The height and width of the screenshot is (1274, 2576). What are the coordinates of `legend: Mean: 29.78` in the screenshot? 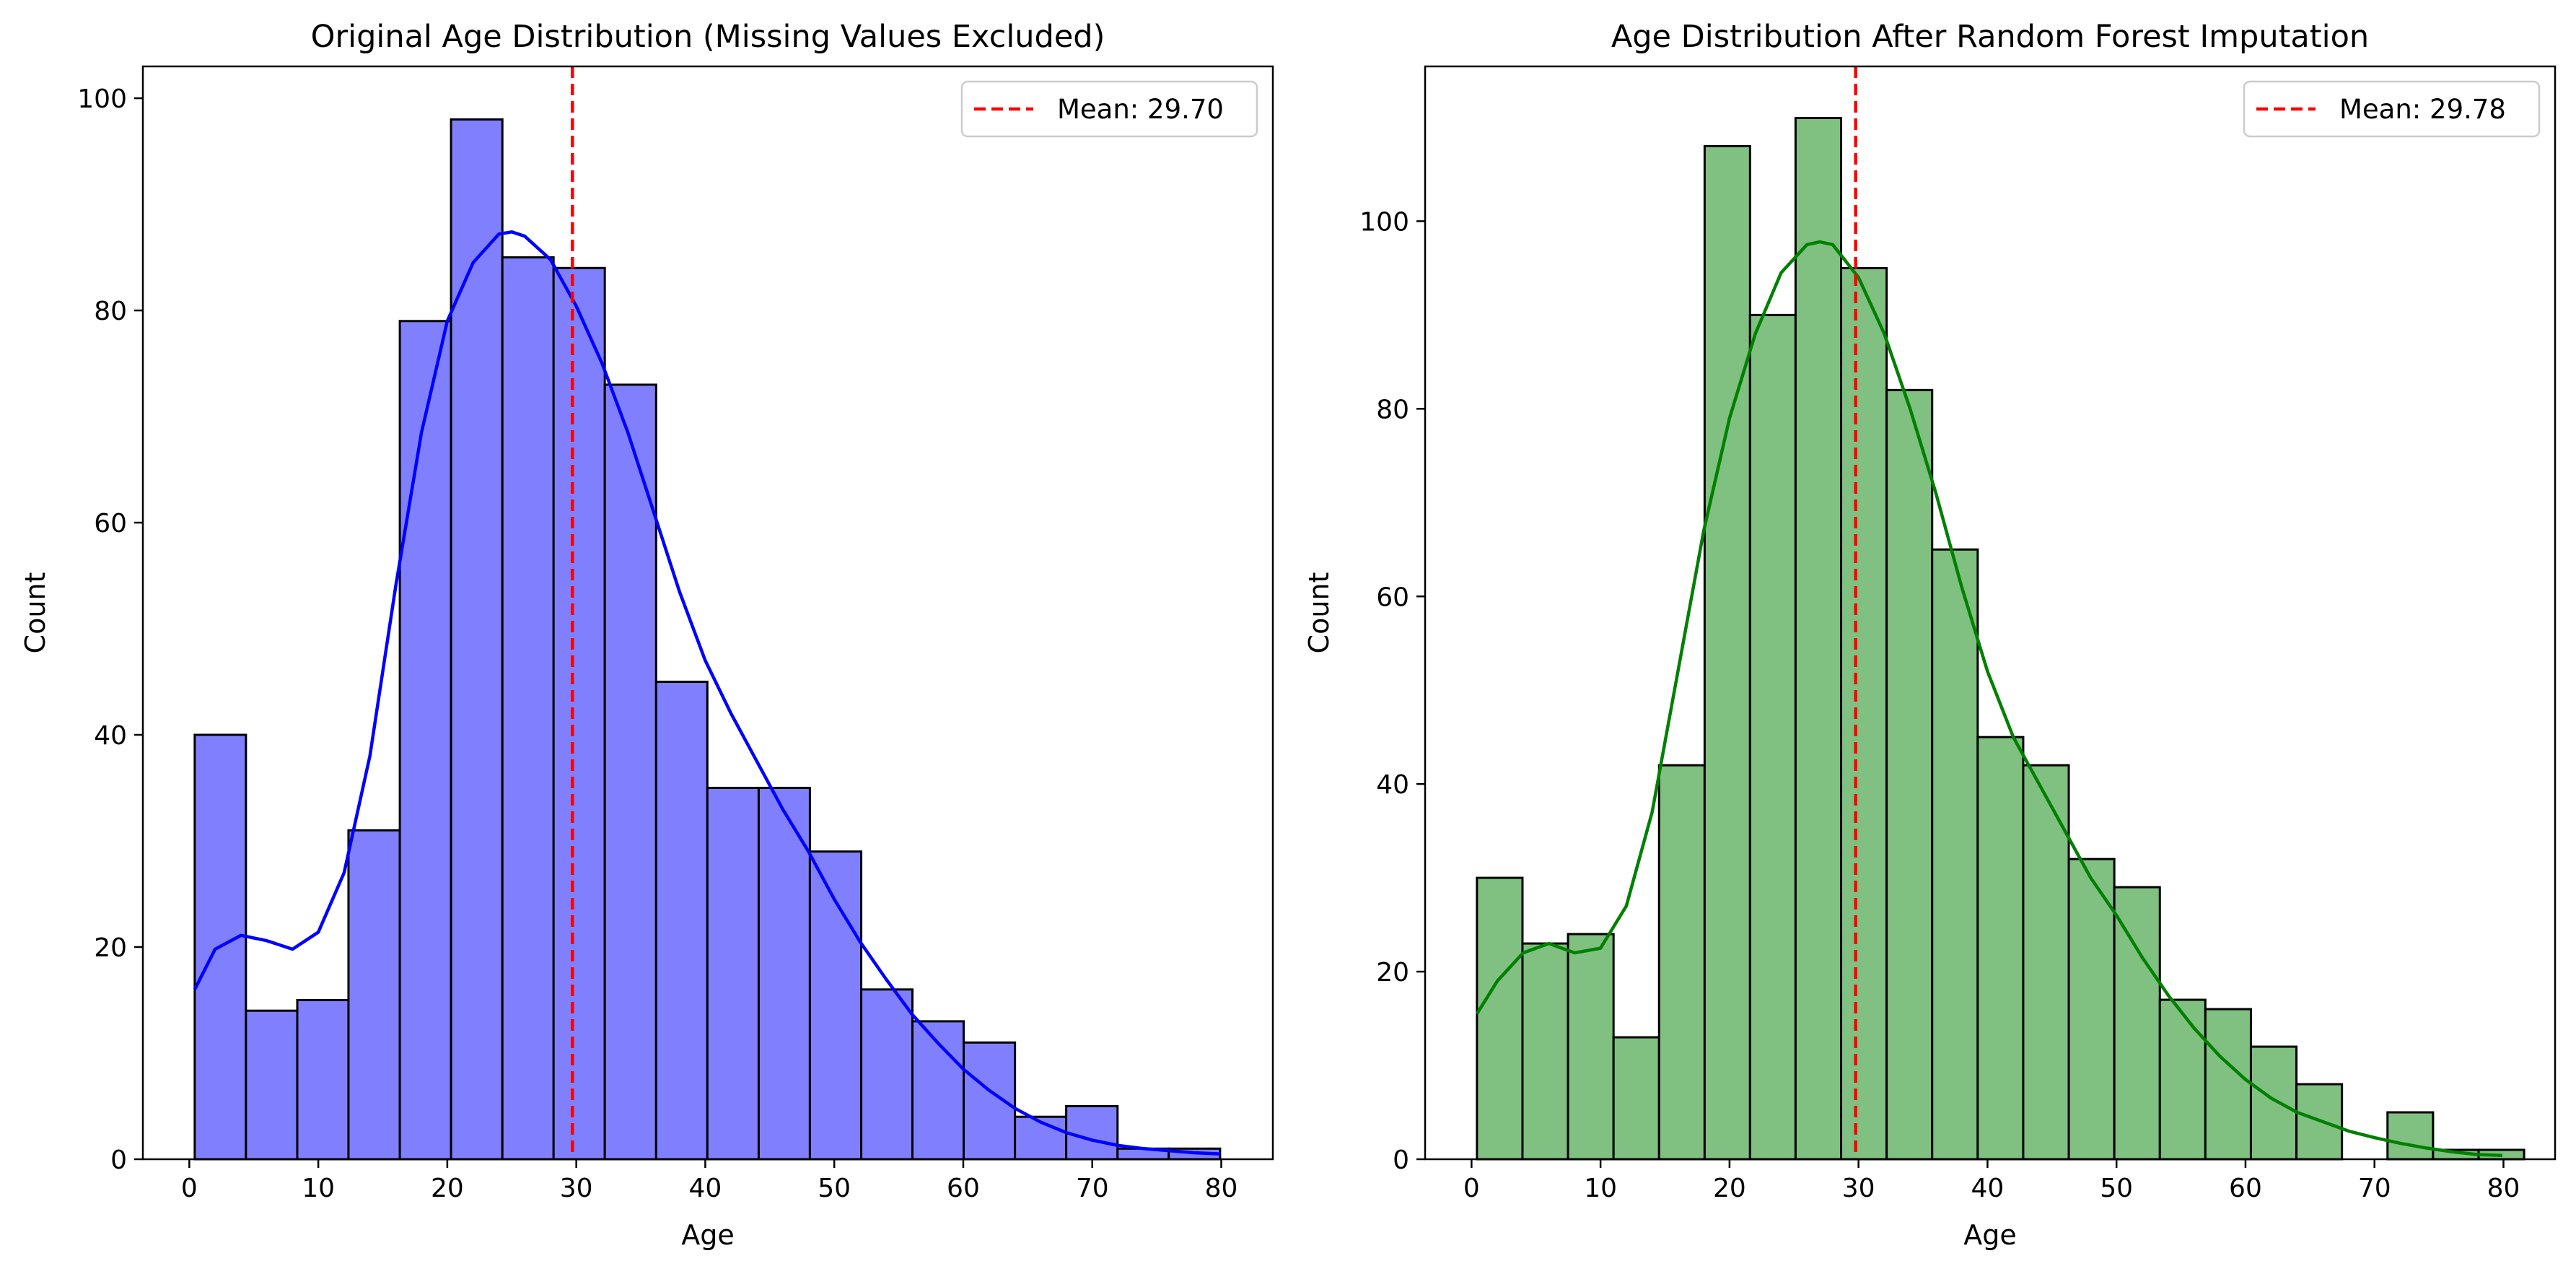 It's located at (2392, 109).